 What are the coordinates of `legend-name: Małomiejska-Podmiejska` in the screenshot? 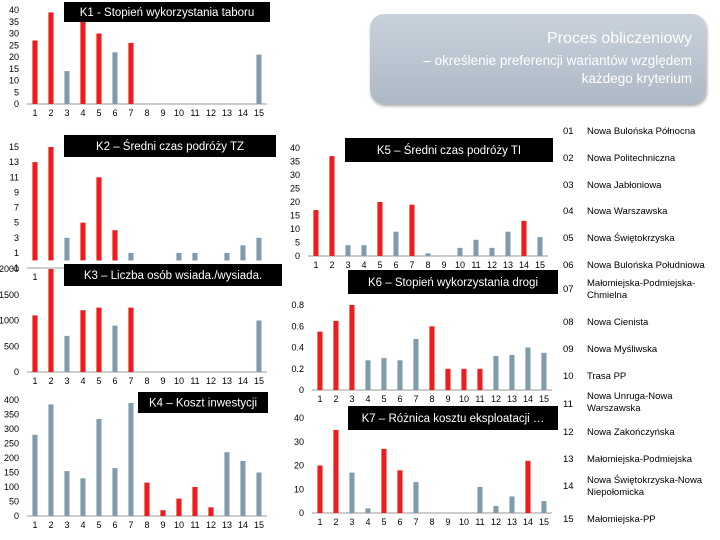 It's located at (640, 459).